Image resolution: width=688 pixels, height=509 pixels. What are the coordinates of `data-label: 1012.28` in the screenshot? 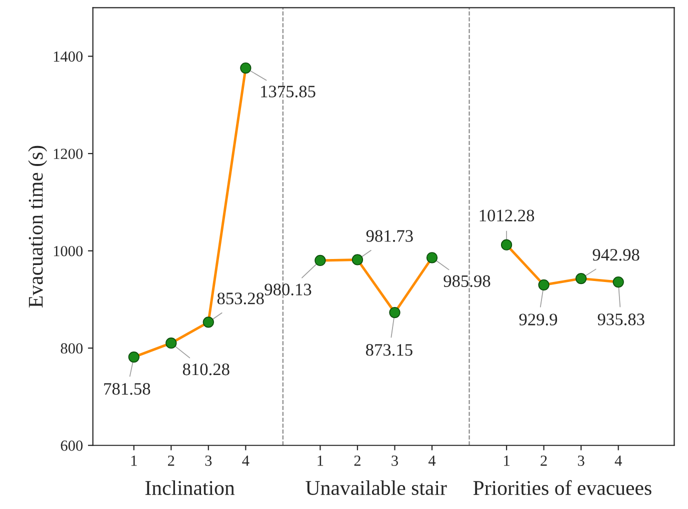 It's located at (507, 216).